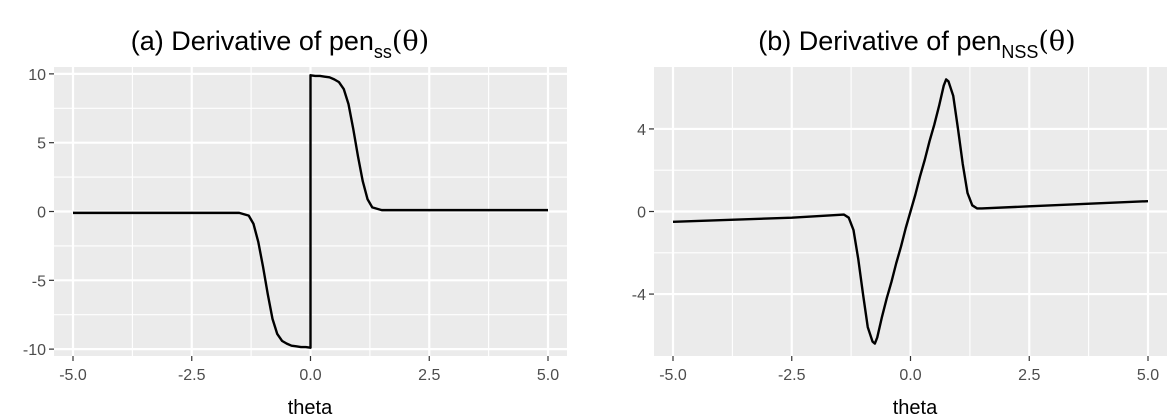  I want to click on chart-b-y-axis: -4 0 4, so click(643, 213).